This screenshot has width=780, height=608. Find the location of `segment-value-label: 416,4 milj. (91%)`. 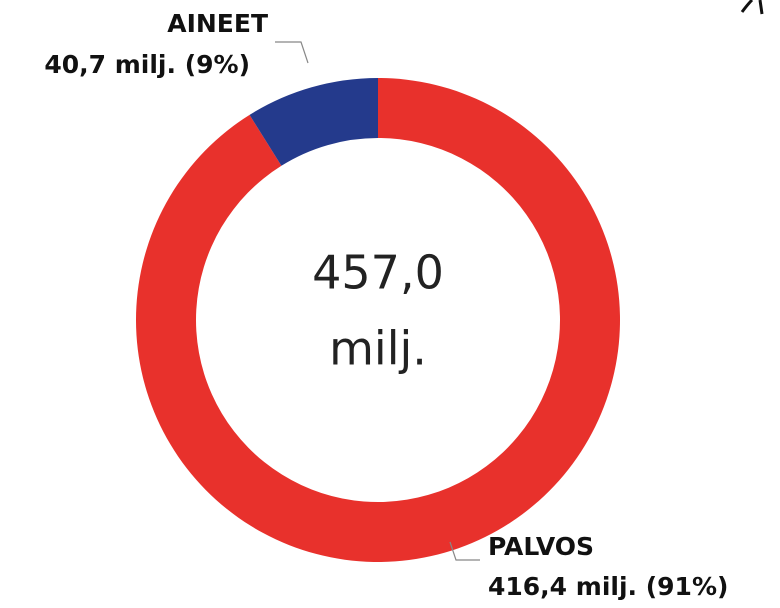

segment-value-label: 416,4 milj. (91%) is located at coordinates (608, 586).